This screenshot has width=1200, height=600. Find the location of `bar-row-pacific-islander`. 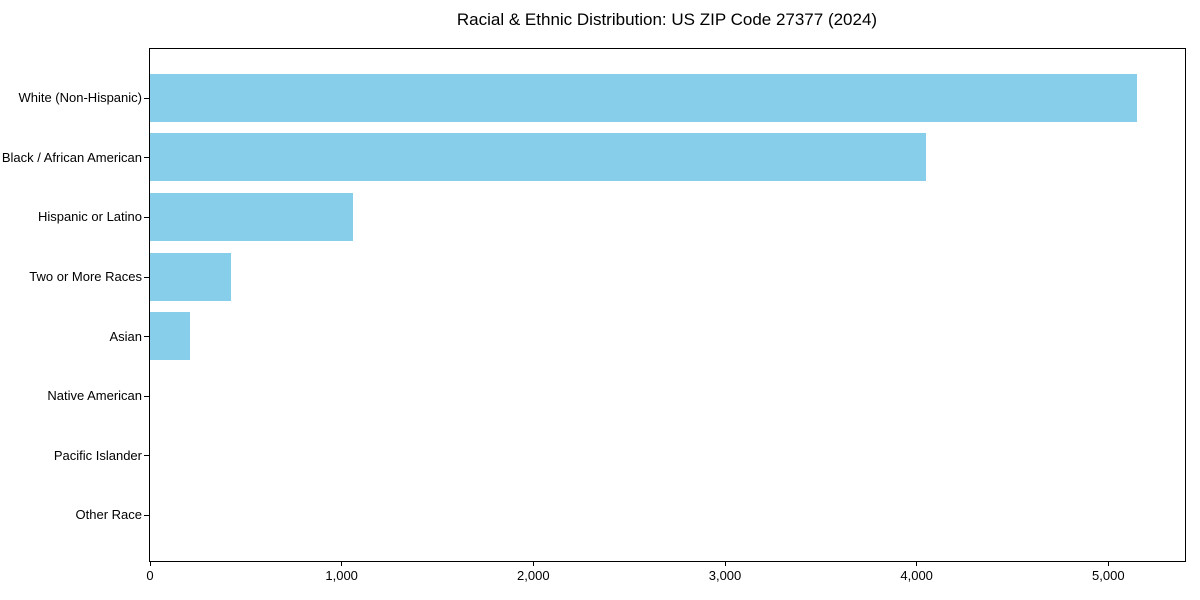

bar-row-pacific-islander is located at coordinates (667, 456).